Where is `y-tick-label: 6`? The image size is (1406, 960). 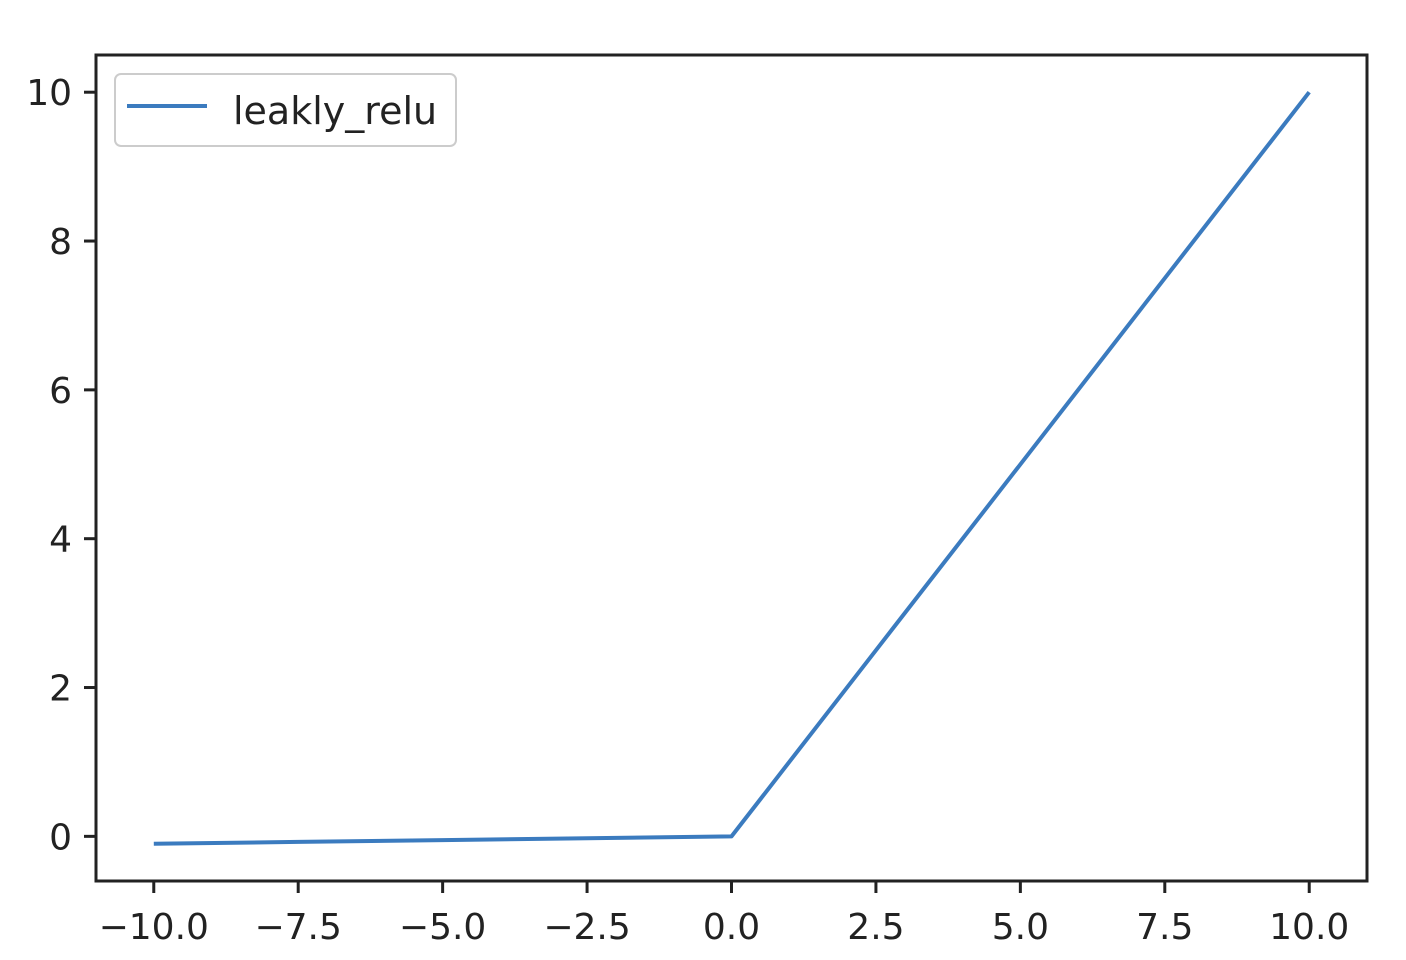
y-tick-label: 6 is located at coordinates (60, 391).